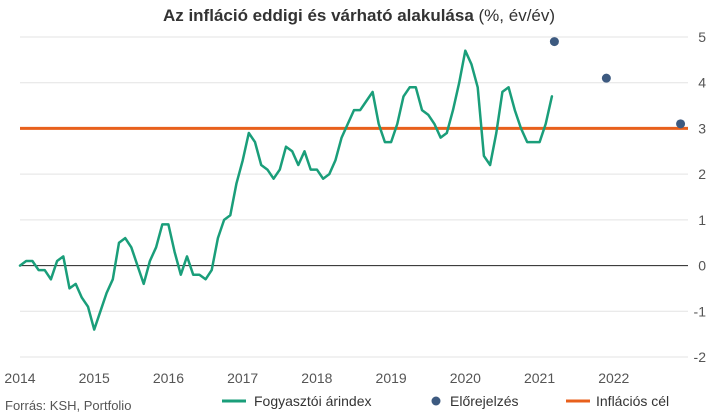 The image size is (718, 415). Describe the element at coordinates (702, 37) in the screenshot. I see `y-tick-label: 5` at that location.